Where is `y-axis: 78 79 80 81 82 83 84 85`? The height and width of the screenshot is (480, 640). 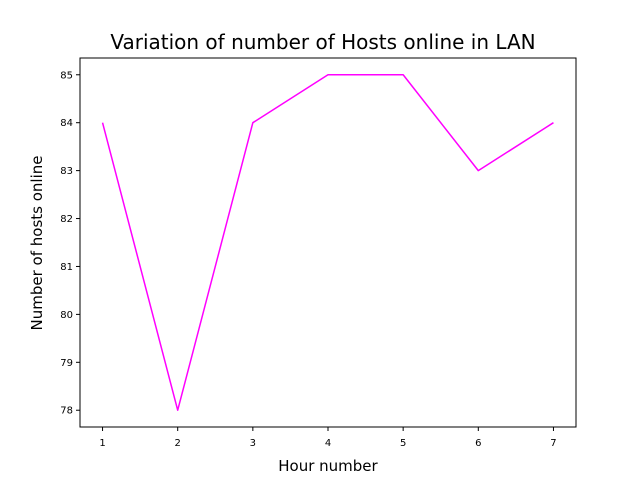 y-axis: 78 79 80 81 82 83 84 85 is located at coordinates (70, 243).